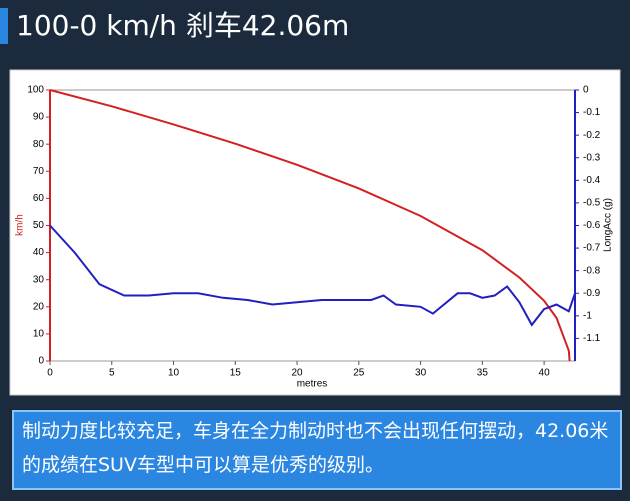 The image size is (630, 501). I want to click on y2-tick-label: -0.8, so click(592, 270).